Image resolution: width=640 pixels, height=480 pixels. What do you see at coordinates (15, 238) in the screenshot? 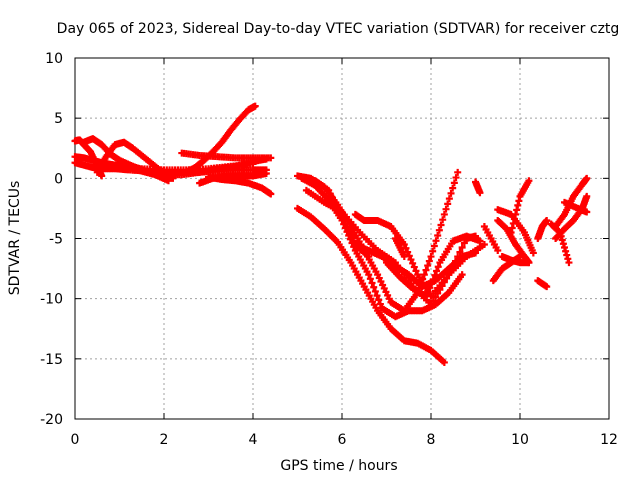
I see `y-axis-label: SDTVAR / TECUs` at bounding box center [15, 238].